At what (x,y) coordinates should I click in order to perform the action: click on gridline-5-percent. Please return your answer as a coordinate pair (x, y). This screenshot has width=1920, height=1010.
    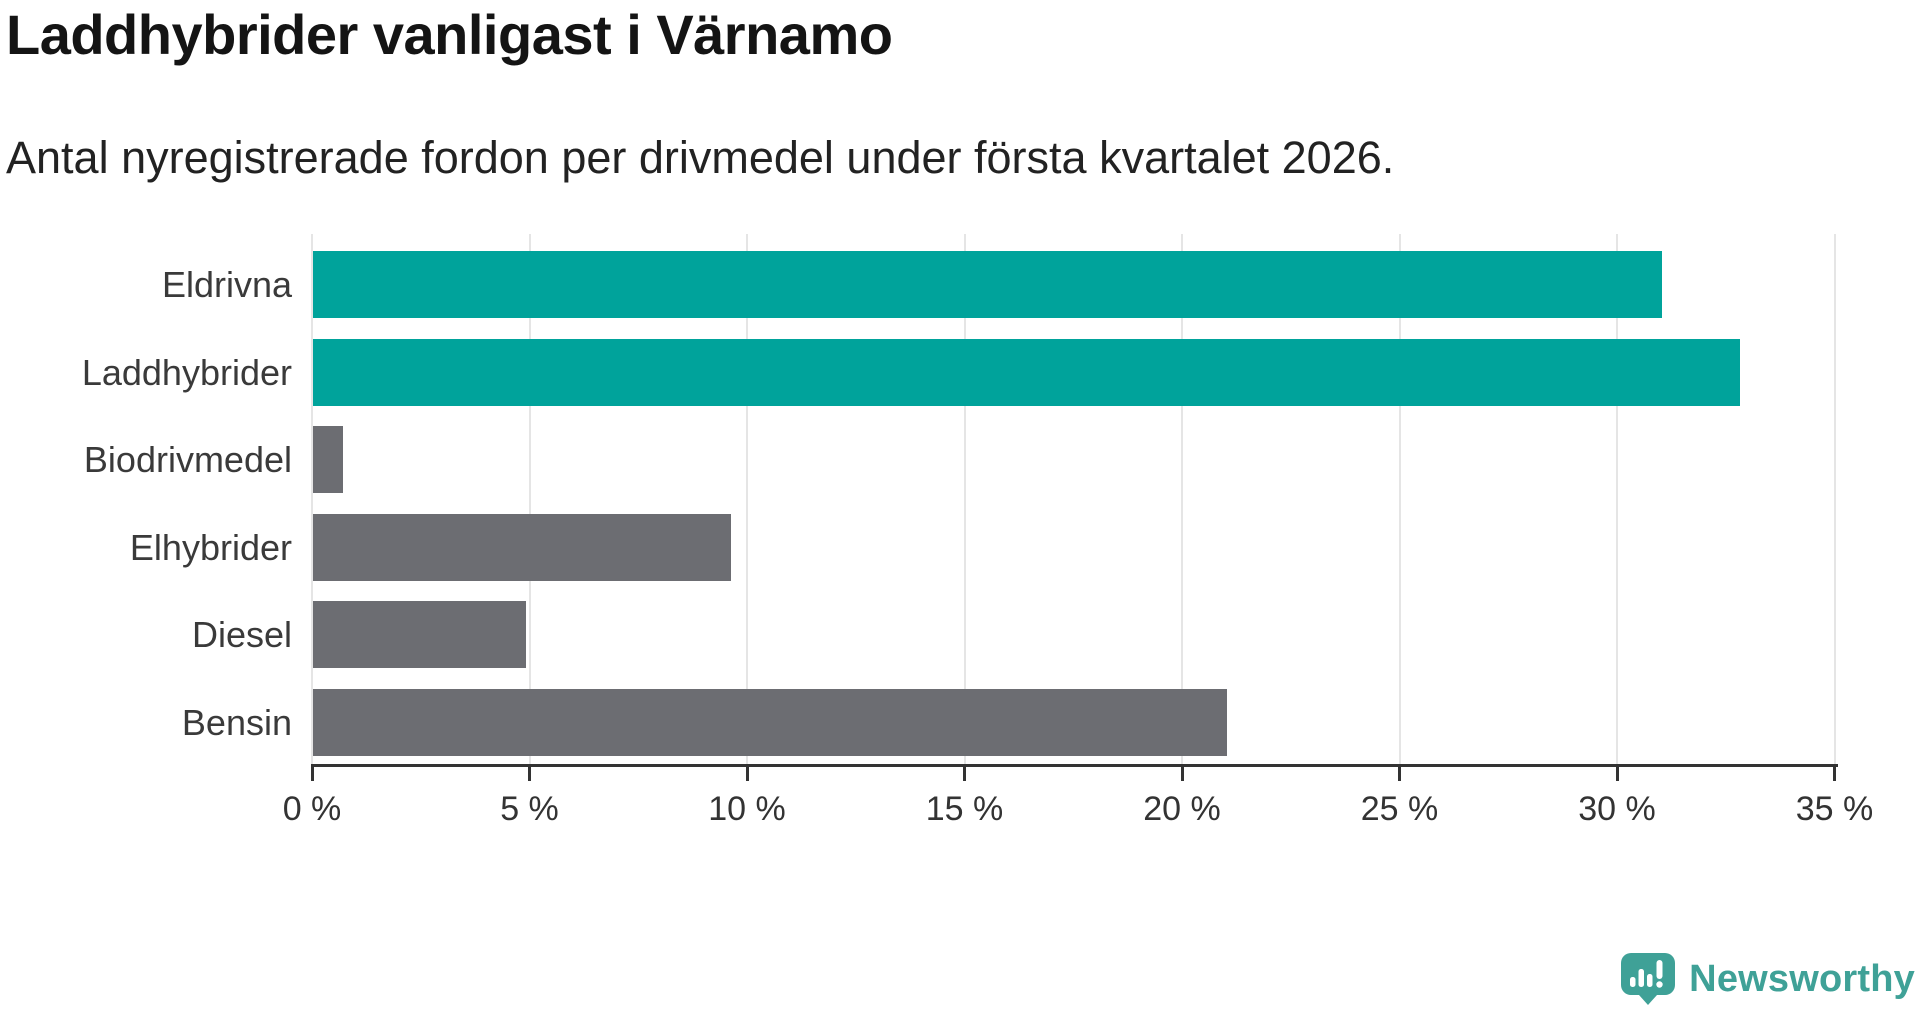
    Looking at the image, I should click on (529, 499).